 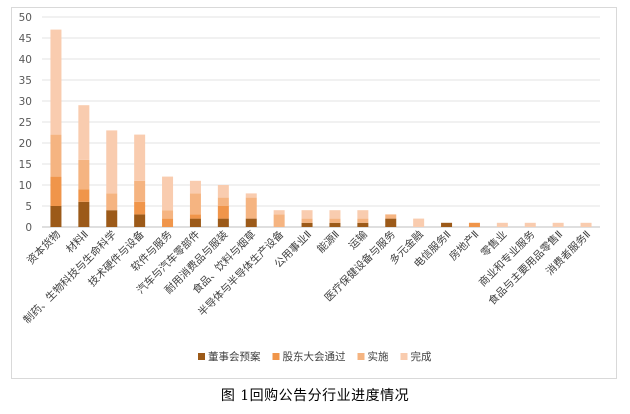 I want to click on y-tick-label: 25, so click(x=25, y=123).